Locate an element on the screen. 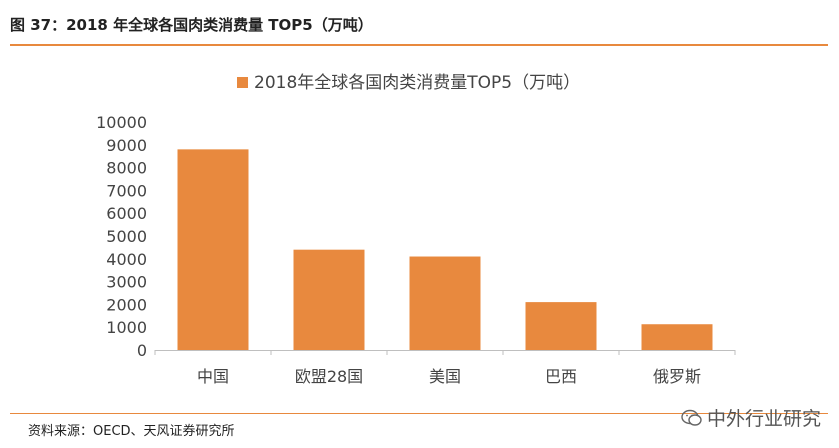 Image resolution: width=839 pixels, height=448 pixels. y-tick-label: 4000 is located at coordinates (126, 259).